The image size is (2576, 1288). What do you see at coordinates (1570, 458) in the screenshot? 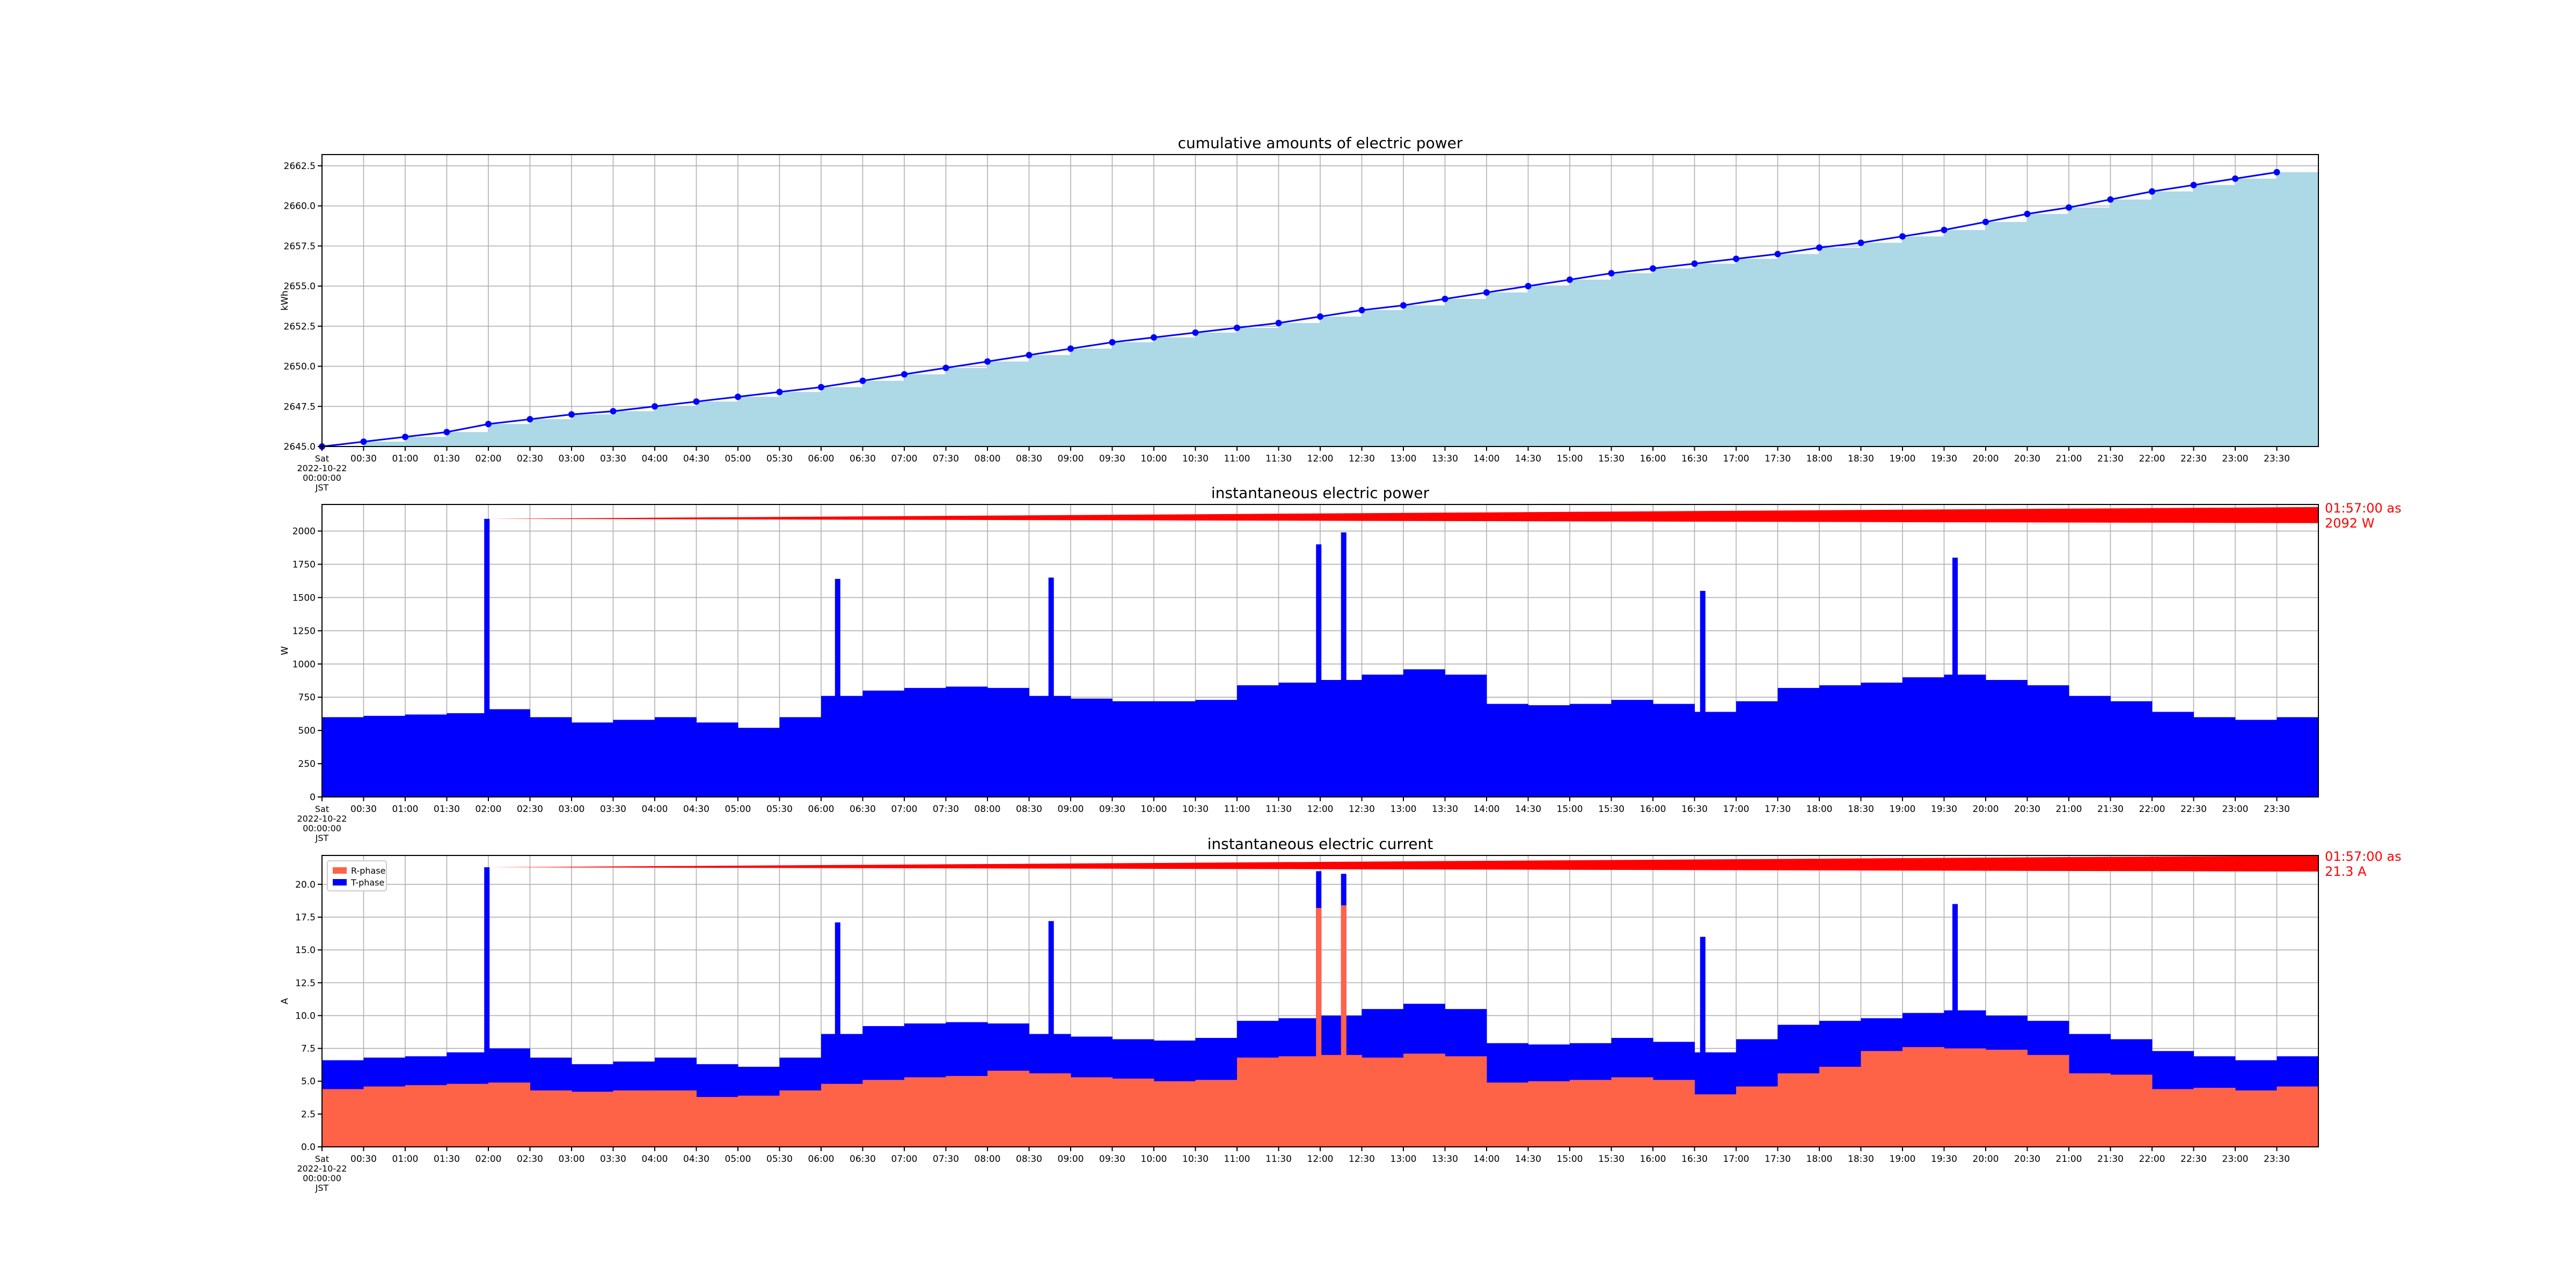
I see `x-tick-label: 15:00` at bounding box center [1570, 458].